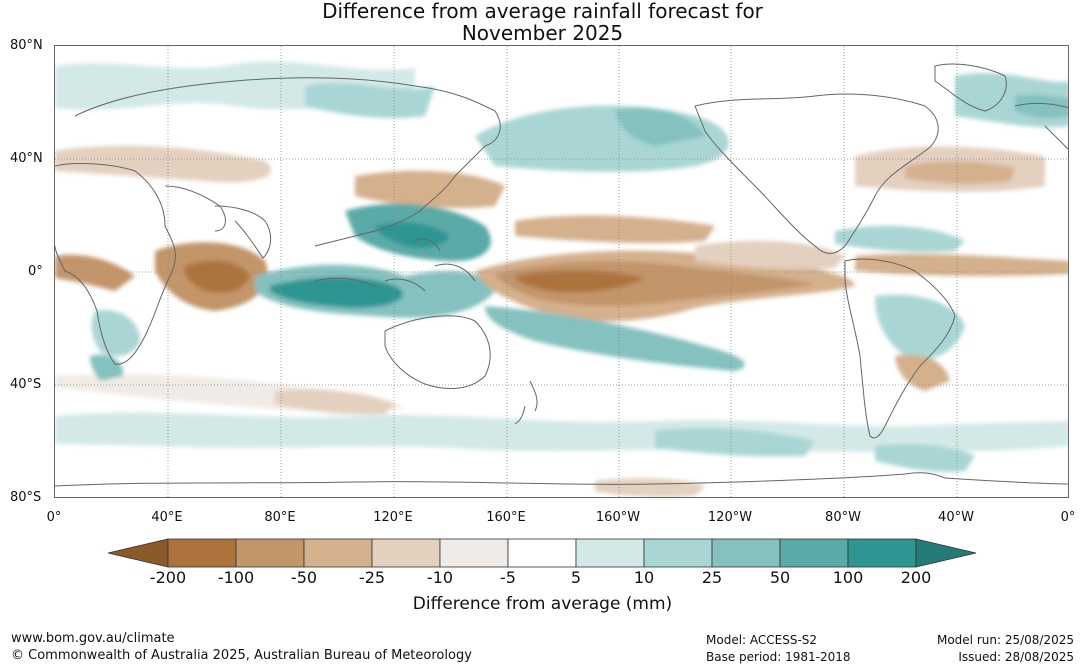 This screenshot has width=1085, height=667. I want to click on lat-label-40s: 40°S, so click(26, 384).